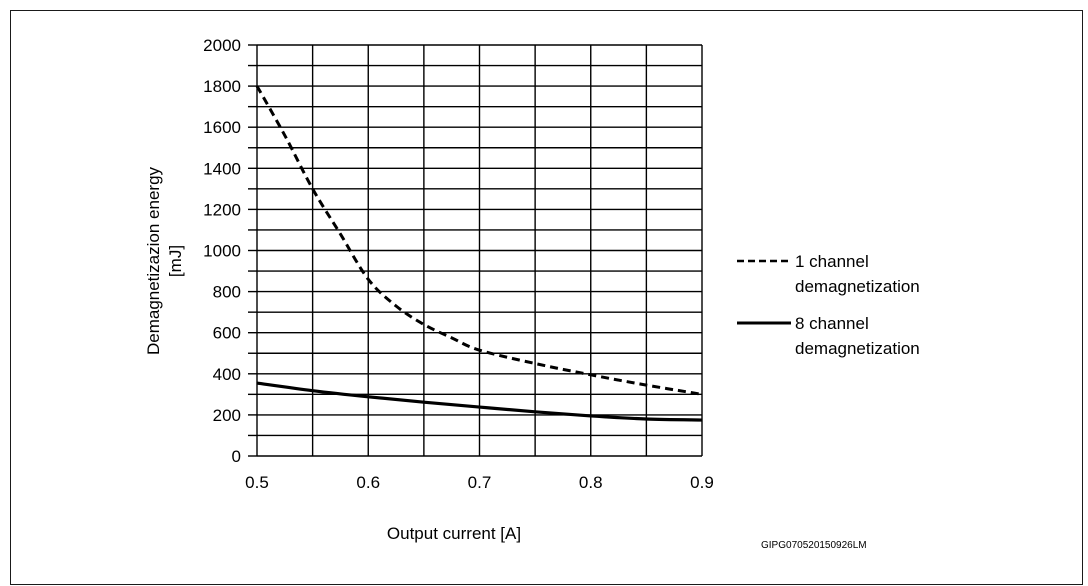 The width and height of the screenshot is (1088, 586). What do you see at coordinates (832, 261) in the screenshot?
I see `legend-label-1-channel-line1: 1 channel` at bounding box center [832, 261].